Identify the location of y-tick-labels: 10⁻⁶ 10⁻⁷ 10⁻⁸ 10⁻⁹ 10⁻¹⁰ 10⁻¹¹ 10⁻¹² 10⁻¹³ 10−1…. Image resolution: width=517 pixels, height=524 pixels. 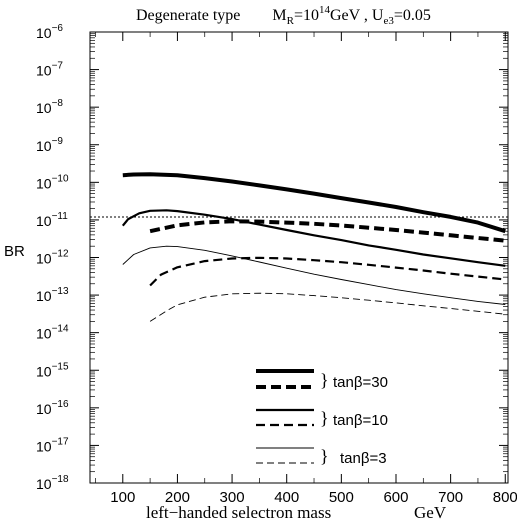
(52, 257).